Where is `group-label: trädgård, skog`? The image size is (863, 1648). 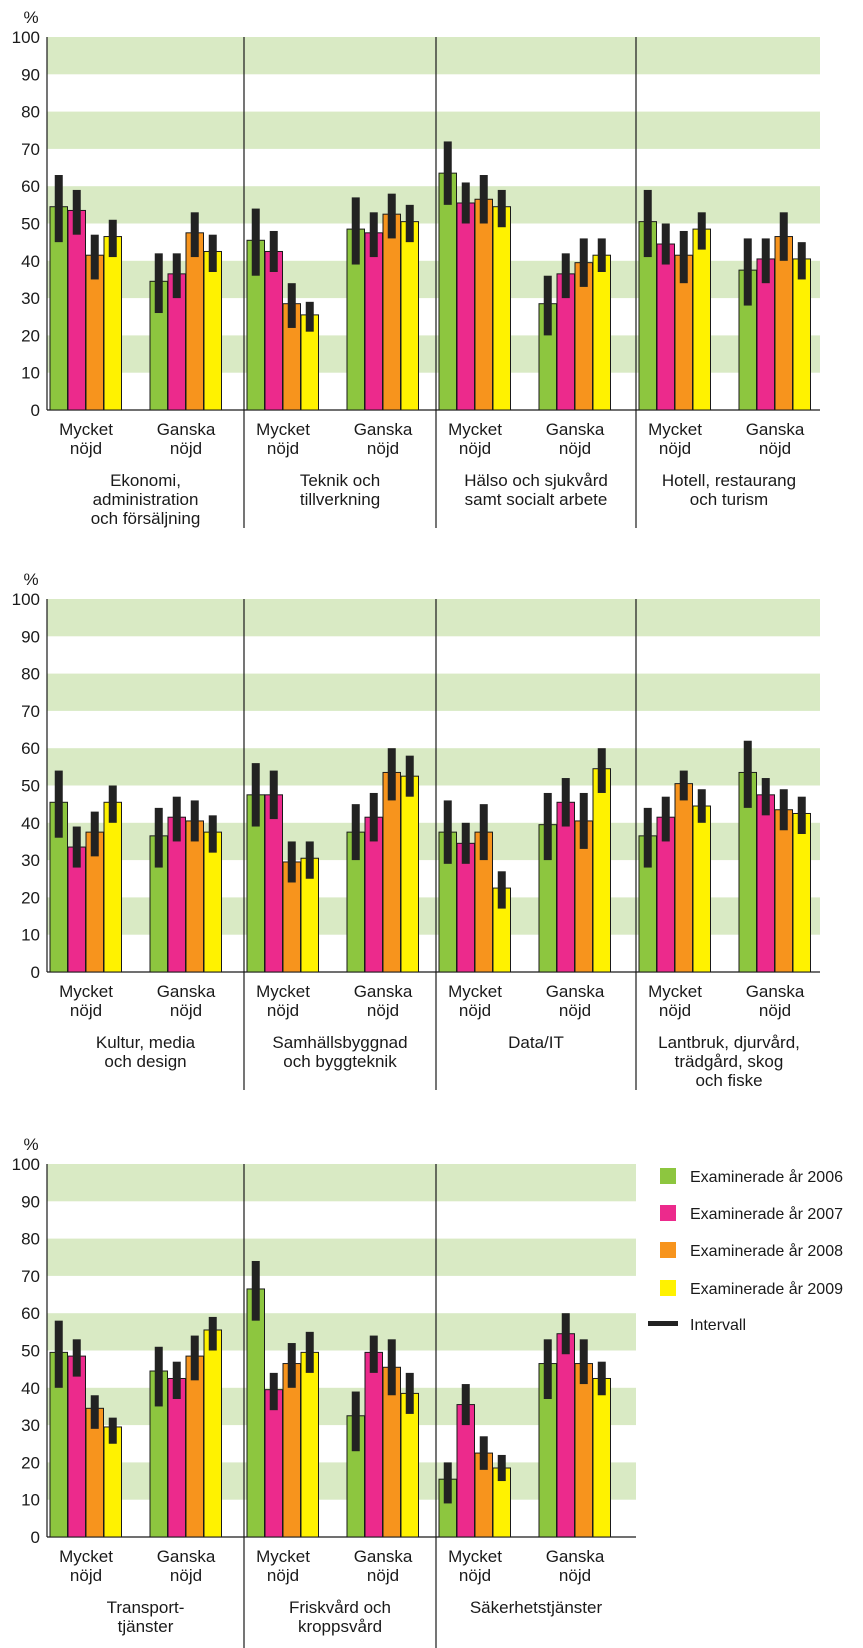
group-label: trädgård, skog is located at coordinates (729, 1061).